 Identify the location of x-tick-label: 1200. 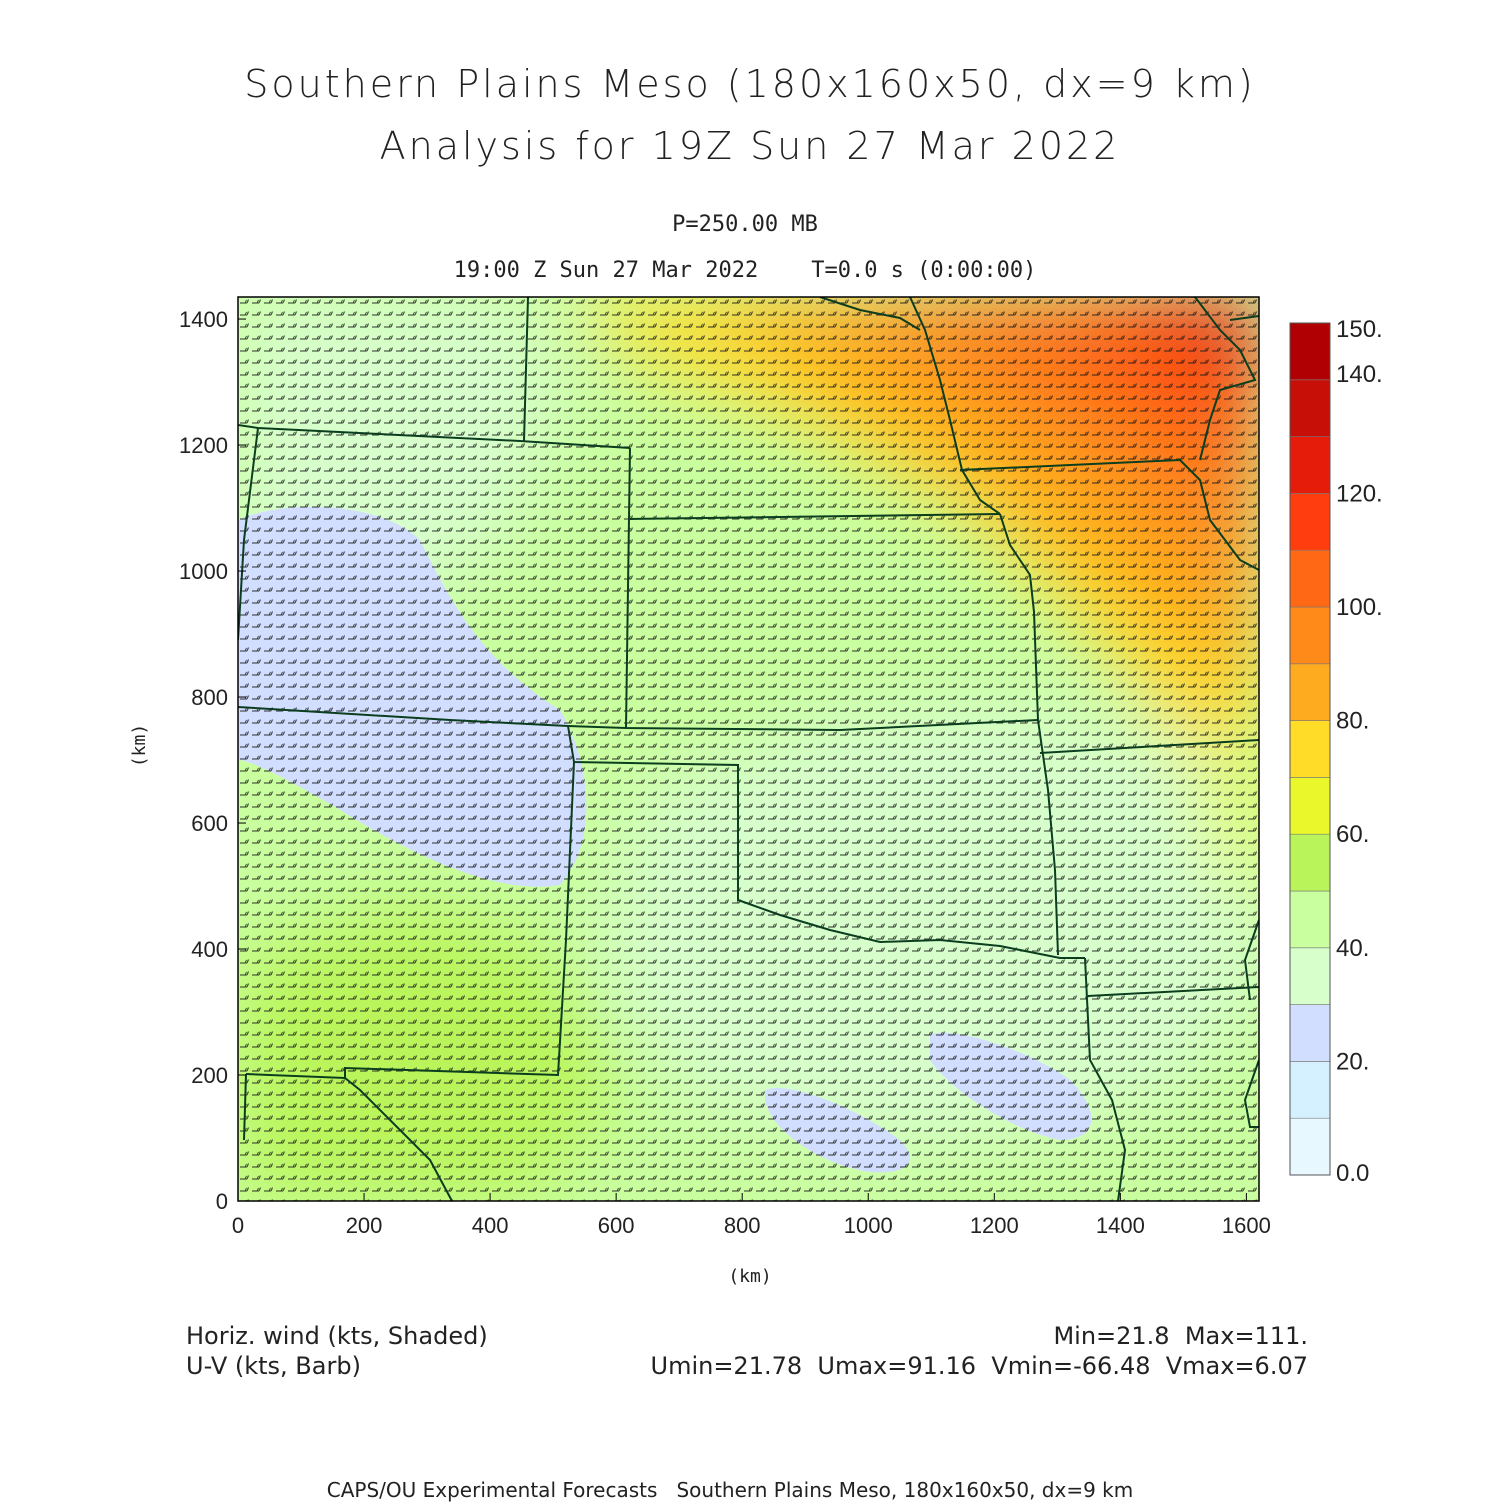
(994, 1225).